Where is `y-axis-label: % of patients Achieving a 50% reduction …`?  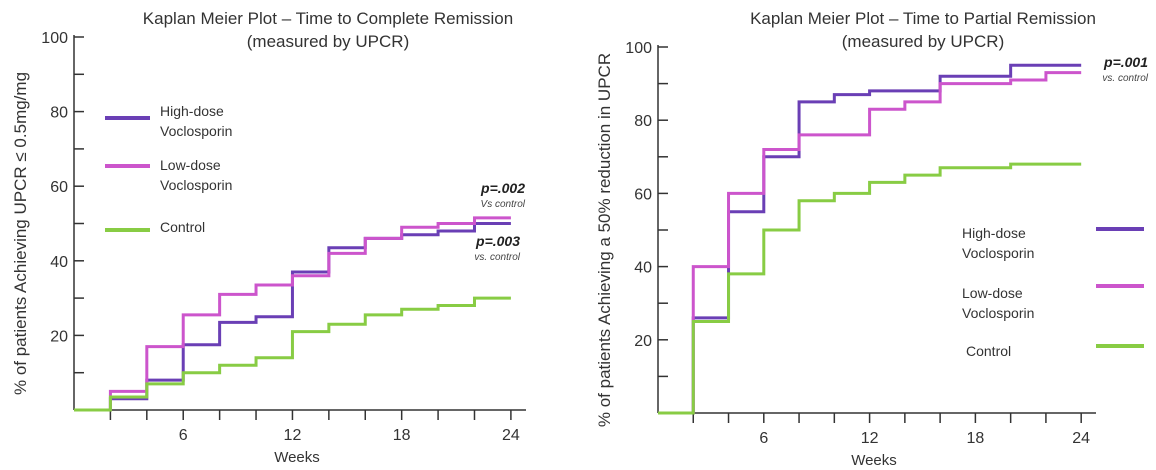 y-axis-label: % of patients Achieving a 50% reduction … is located at coordinates (604, 240).